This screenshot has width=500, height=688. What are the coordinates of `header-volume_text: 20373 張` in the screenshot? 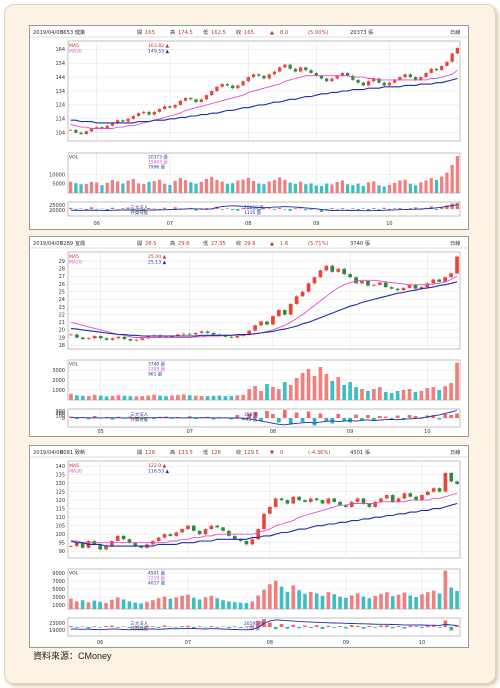 It's located at (362, 32).